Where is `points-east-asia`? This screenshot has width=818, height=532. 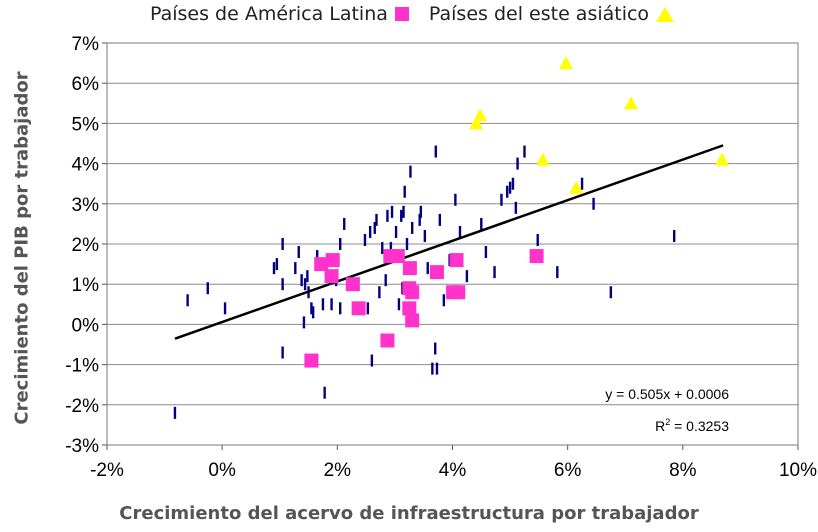 points-east-asia is located at coordinates (599, 125).